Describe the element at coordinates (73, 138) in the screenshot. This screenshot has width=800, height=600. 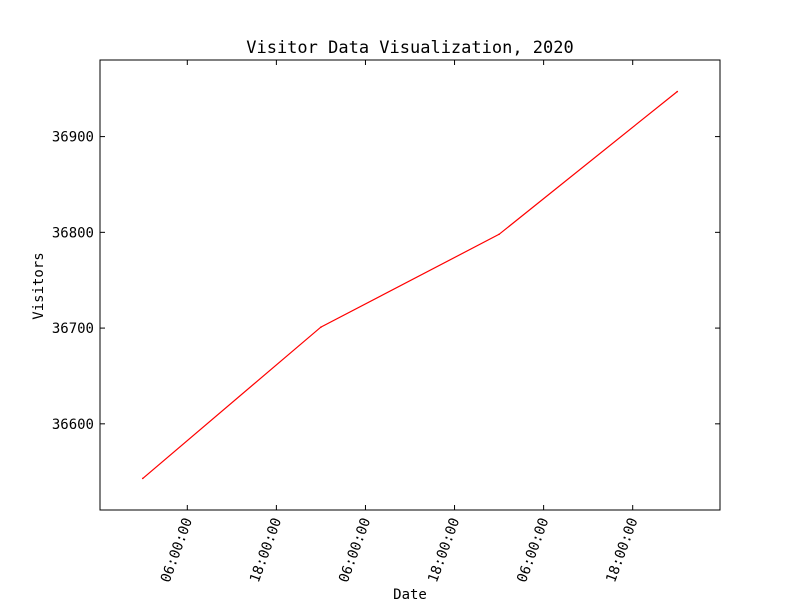
I see `y-tick-label: 36900` at that location.